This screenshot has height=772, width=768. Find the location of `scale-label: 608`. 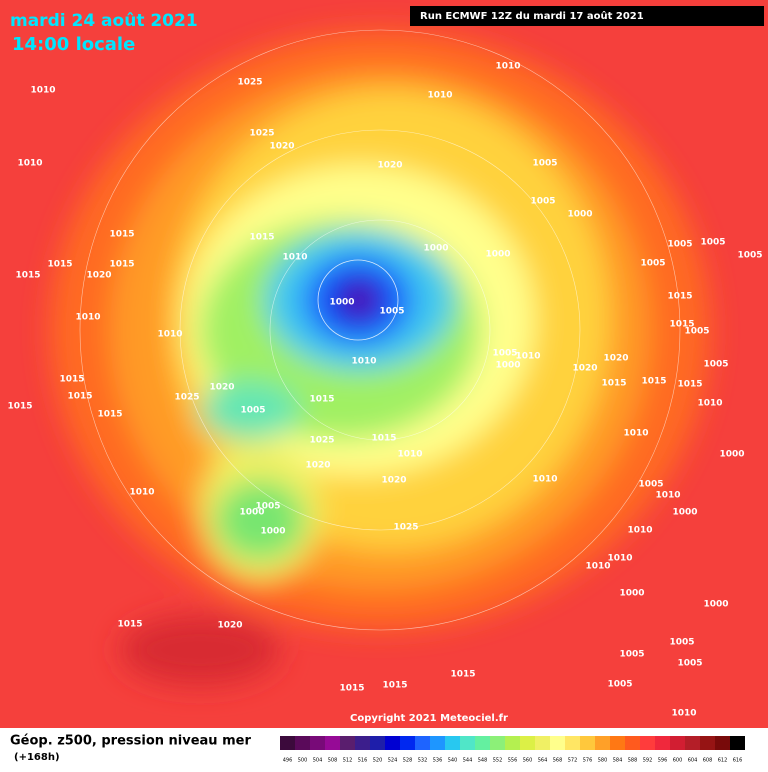

scale-label: 608 is located at coordinates (708, 761).